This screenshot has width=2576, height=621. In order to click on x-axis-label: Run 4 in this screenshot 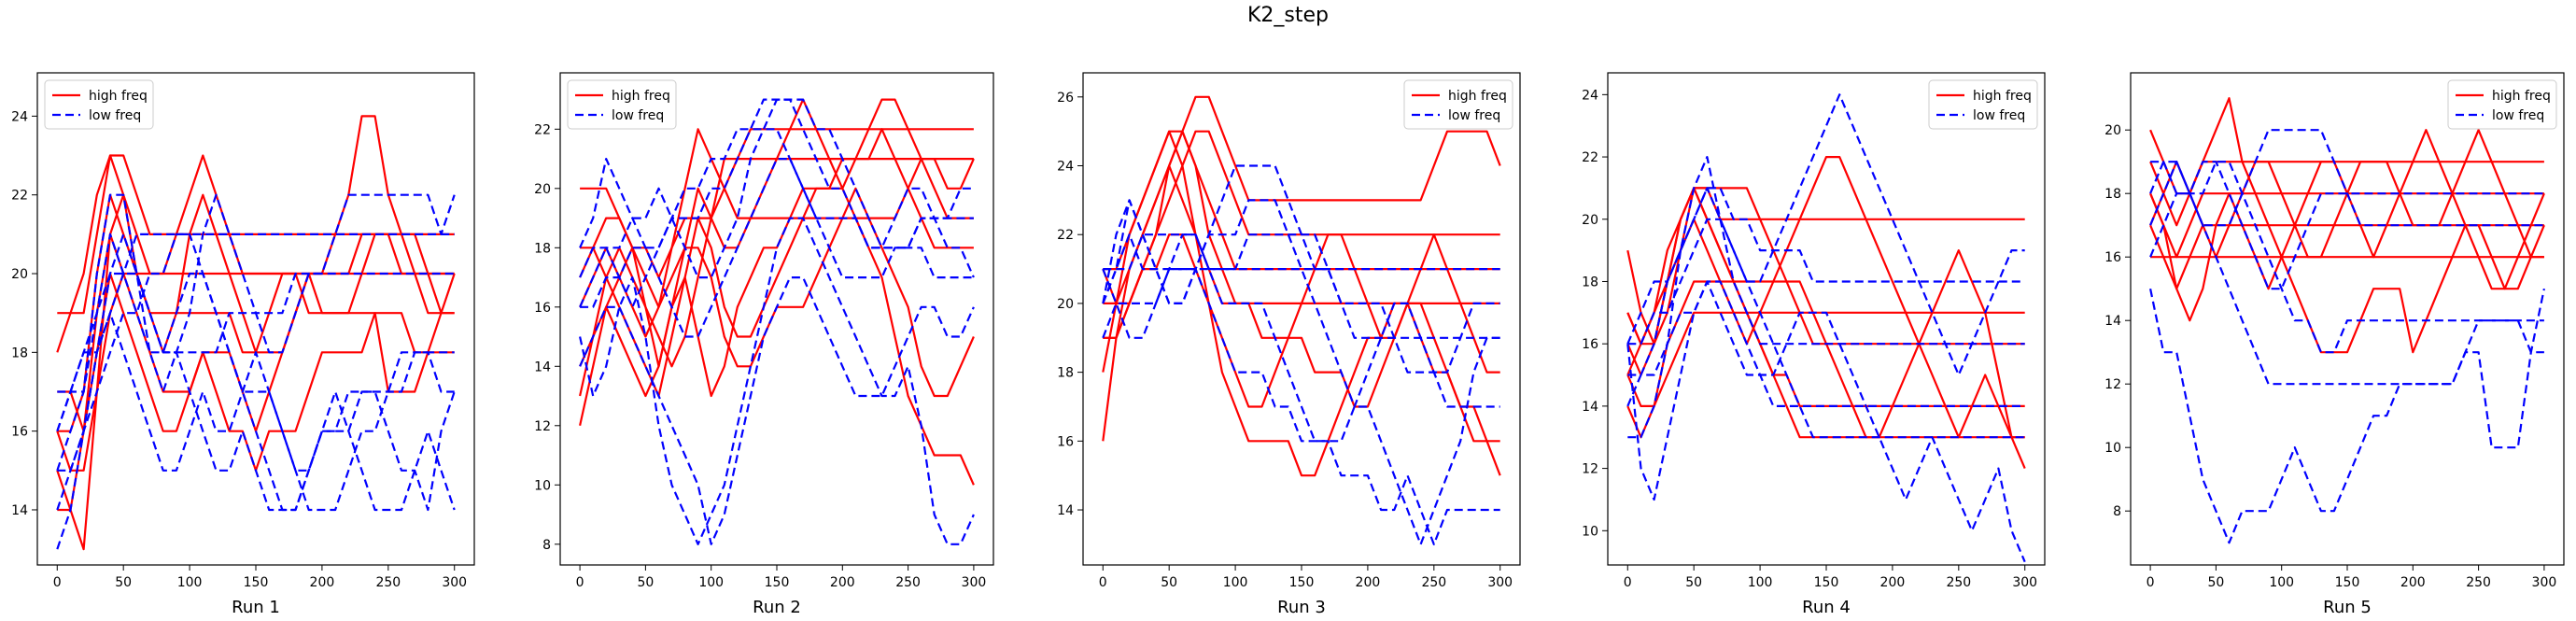, I will do `click(1826, 608)`.